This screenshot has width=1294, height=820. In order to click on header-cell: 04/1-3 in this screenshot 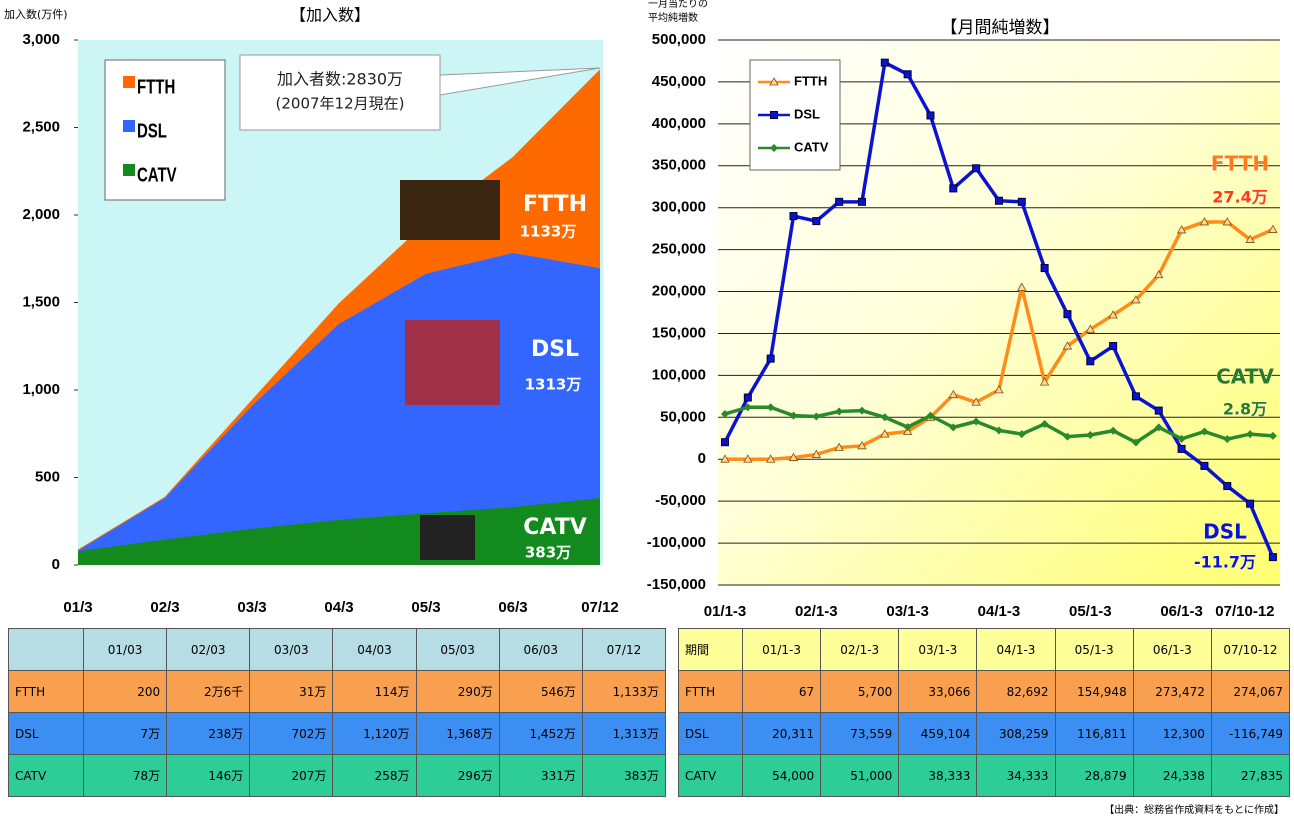, I will do `click(1016, 649)`.